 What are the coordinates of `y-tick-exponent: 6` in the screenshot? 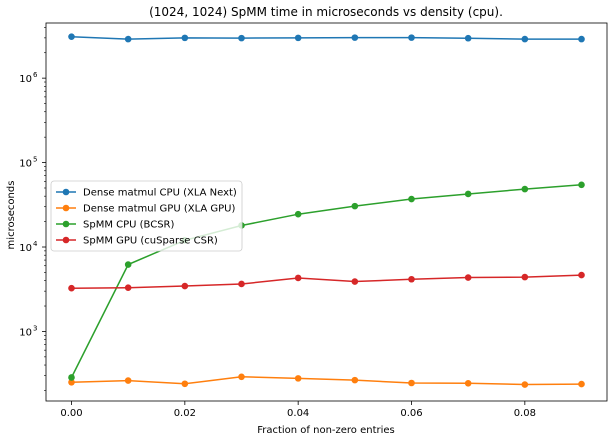 It's located at (35, 75).